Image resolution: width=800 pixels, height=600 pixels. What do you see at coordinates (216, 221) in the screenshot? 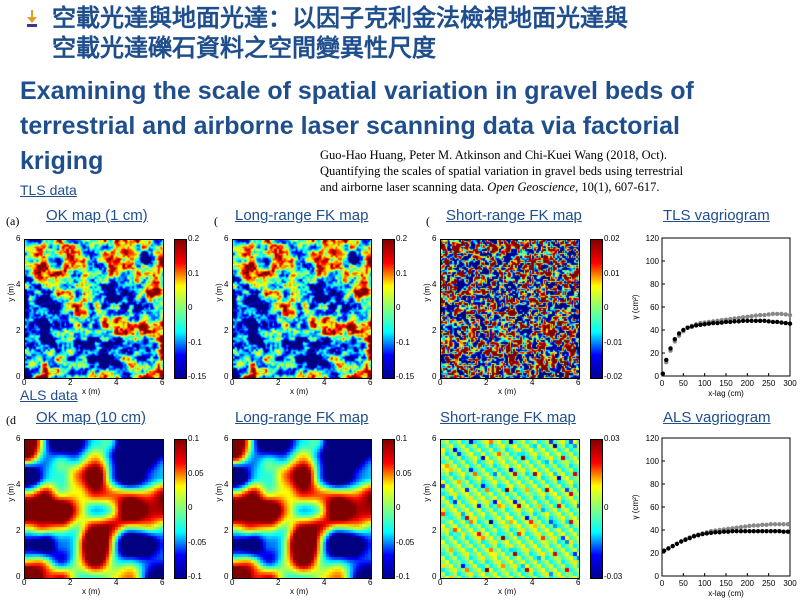
I see `panel-letter-b: (` at bounding box center [216, 221].